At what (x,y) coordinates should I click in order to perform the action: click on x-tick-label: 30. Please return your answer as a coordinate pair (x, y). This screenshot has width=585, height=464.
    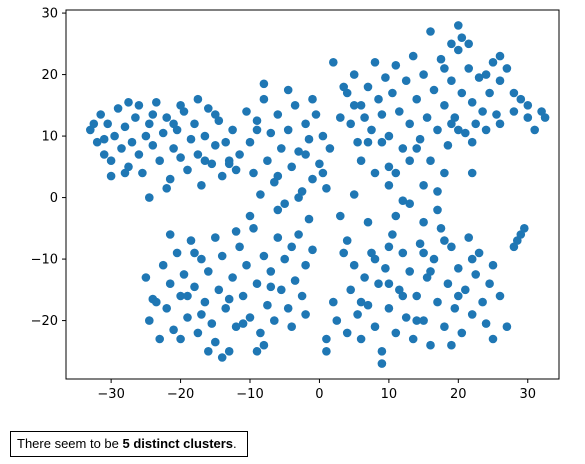
    Looking at the image, I should click on (527, 394).